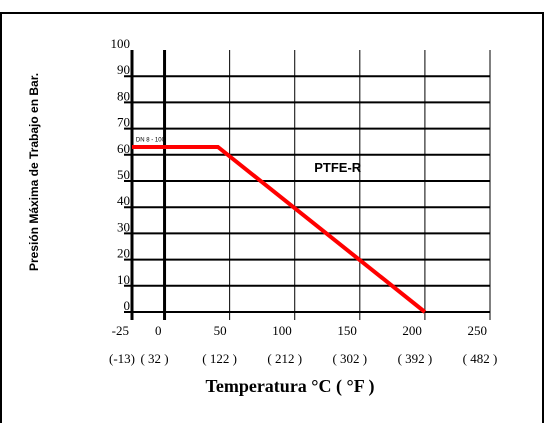  Describe the element at coordinates (151, 141) in the screenshot. I see `annotation-0: DN 8 - 100` at that location.